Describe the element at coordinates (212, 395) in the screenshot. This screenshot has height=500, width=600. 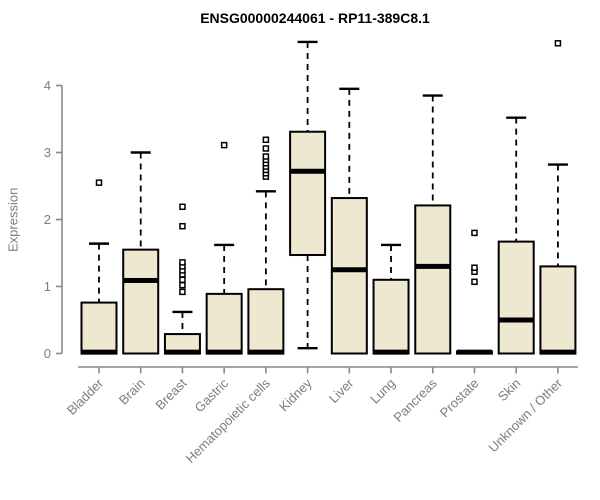
I see `x-tick-label: Gastric` at that location.